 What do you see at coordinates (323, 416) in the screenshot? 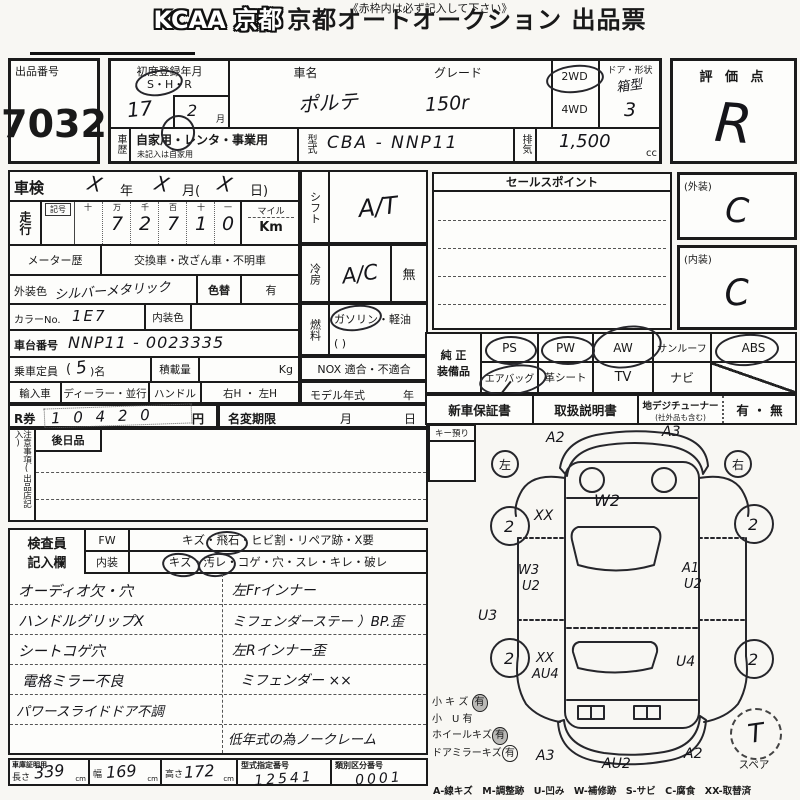
I see `name-change-box: 名変期限 月 日` at bounding box center [323, 416].